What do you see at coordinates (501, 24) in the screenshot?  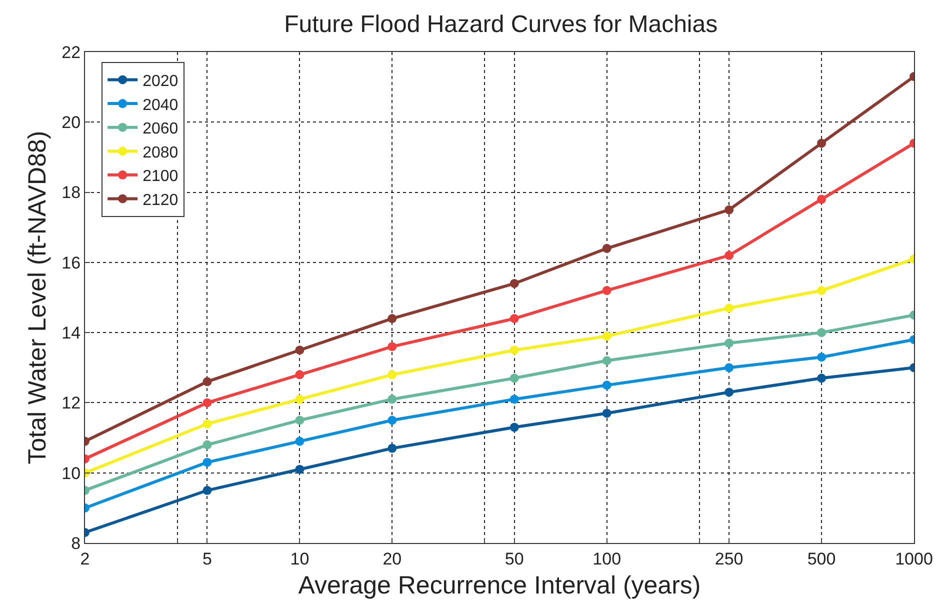 I see `chart-title: Future Flood Hazard Curves for Machias` at bounding box center [501, 24].